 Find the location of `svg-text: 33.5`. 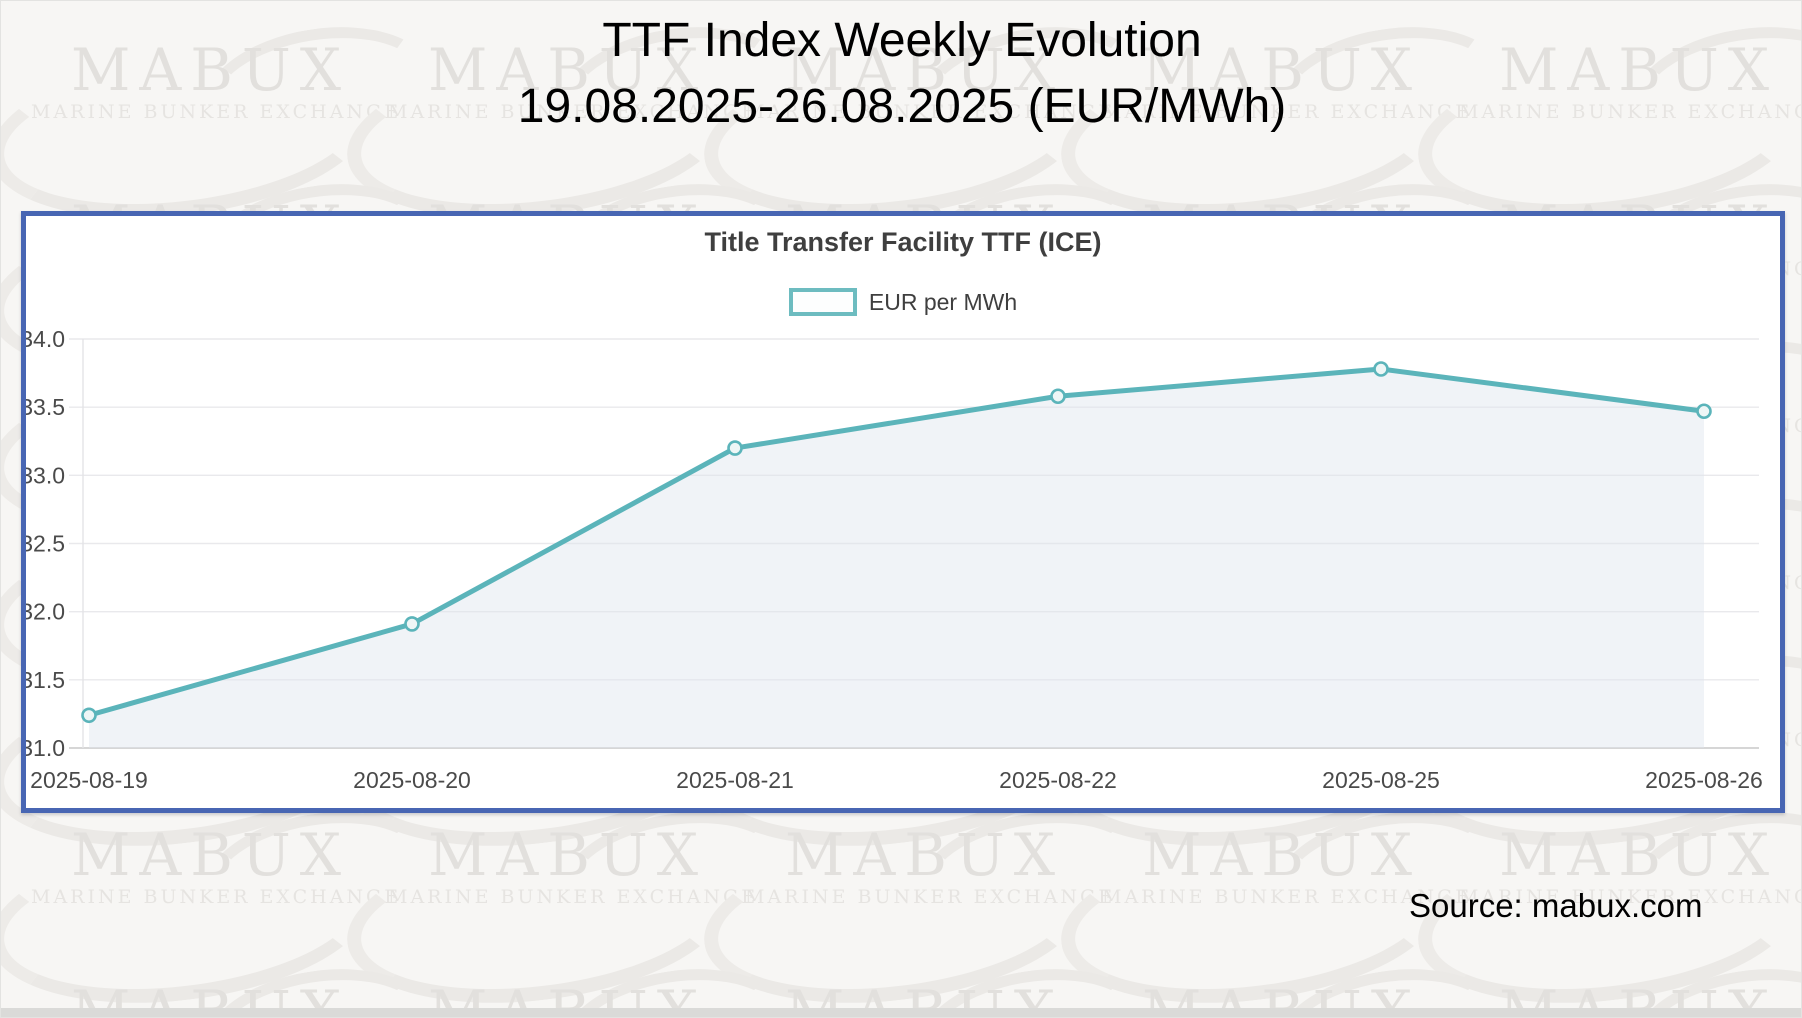

svg-text: 33.5 is located at coordinates (45, 407).